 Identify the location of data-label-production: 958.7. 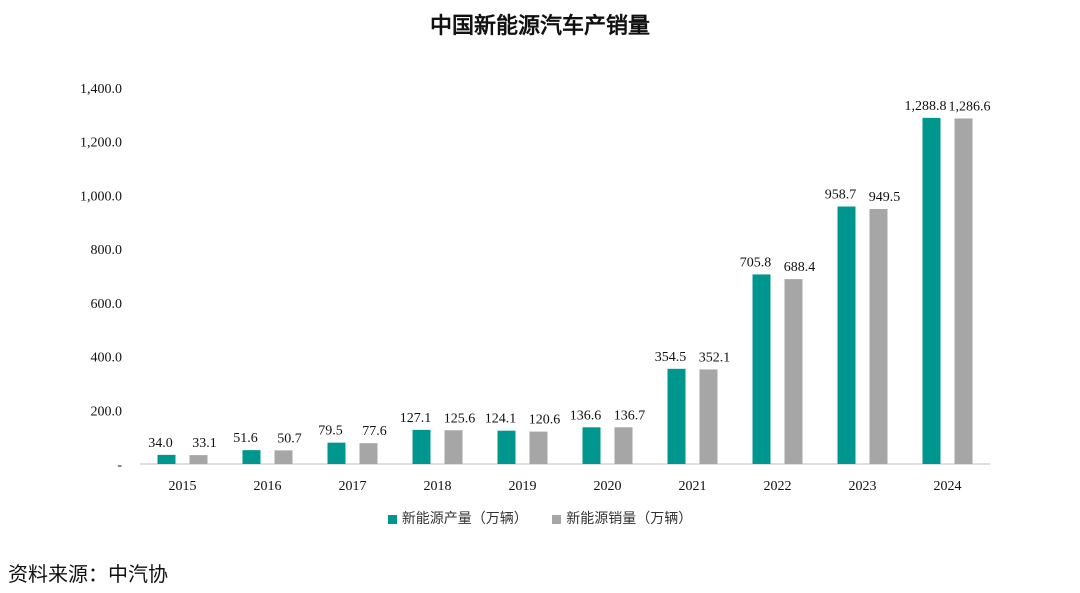
(841, 195).